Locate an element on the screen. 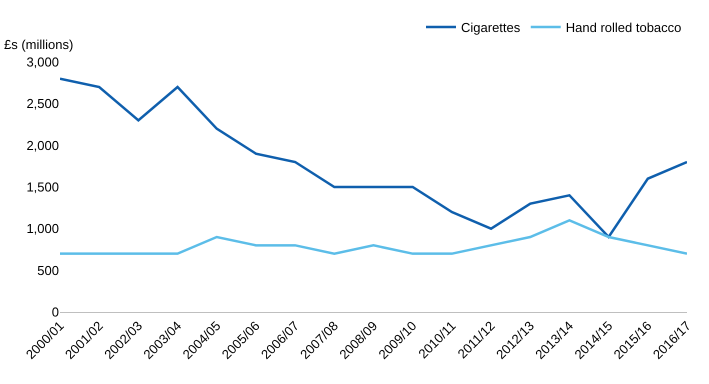  y-tick-label: 3,000 is located at coordinates (42, 62).